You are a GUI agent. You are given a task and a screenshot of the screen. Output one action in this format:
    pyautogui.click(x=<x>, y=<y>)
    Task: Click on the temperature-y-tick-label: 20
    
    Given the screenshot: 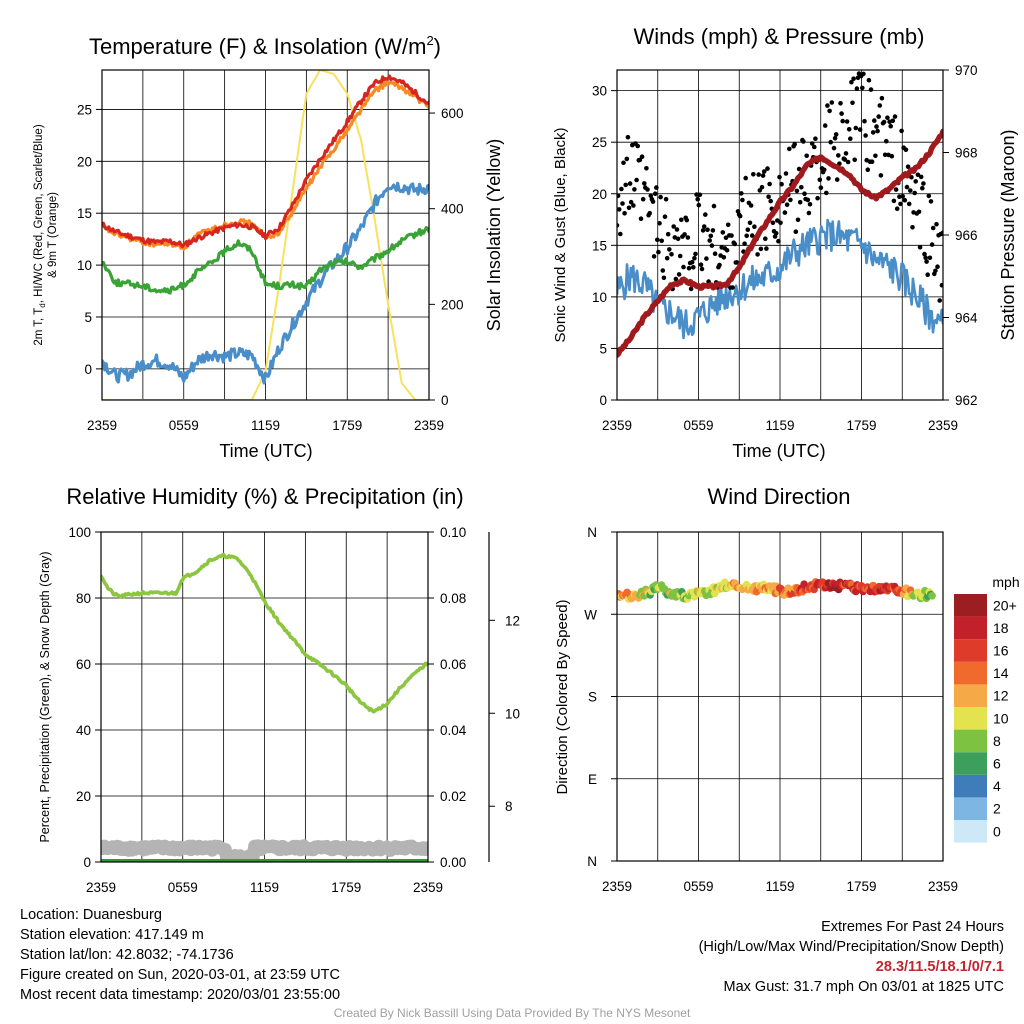 What is the action you would take?
    pyautogui.click(x=84, y=161)
    